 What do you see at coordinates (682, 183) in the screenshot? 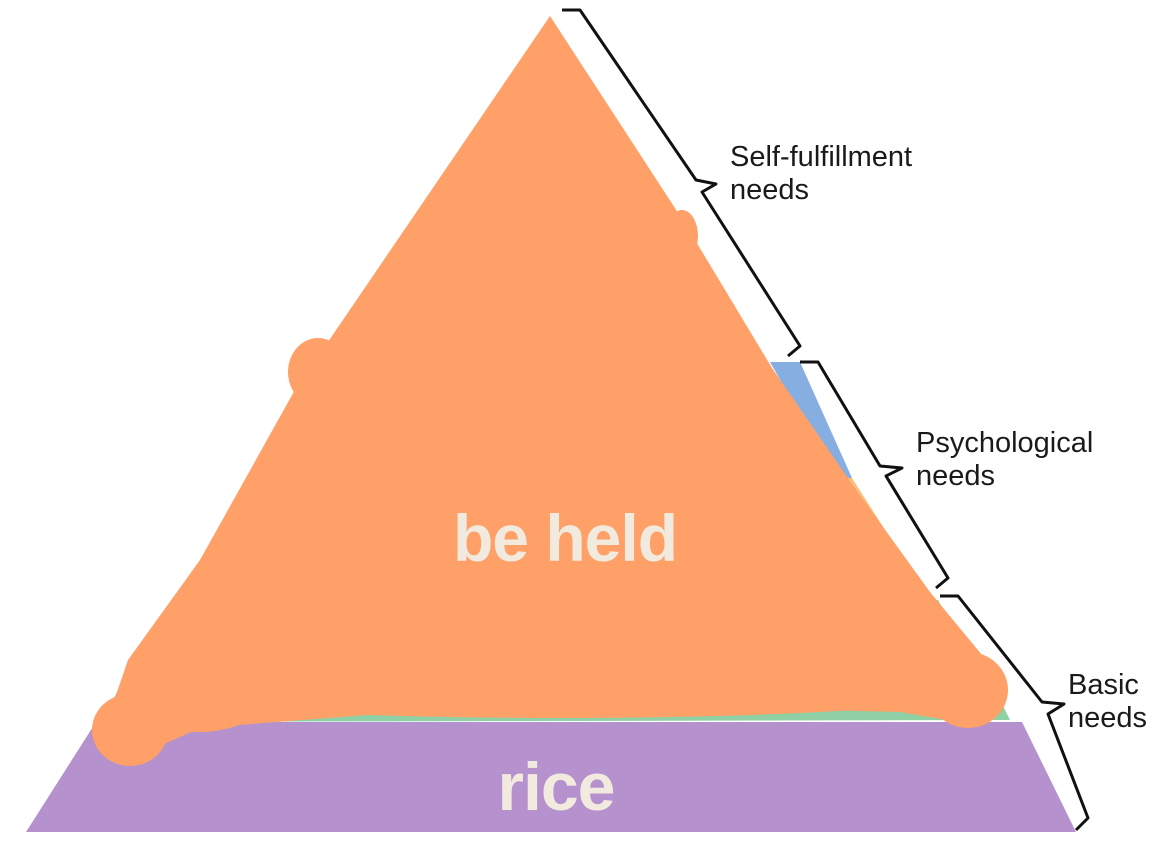
I see `bracket-self-fulfillment` at bounding box center [682, 183].